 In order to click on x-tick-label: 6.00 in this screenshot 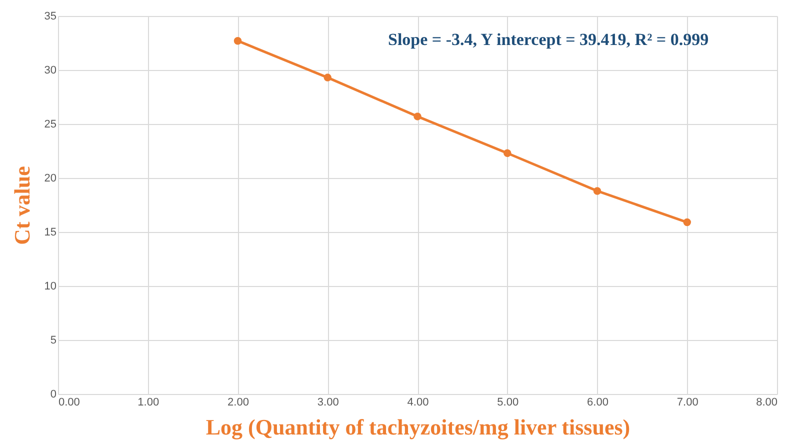, I will do `click(597, 402)`.